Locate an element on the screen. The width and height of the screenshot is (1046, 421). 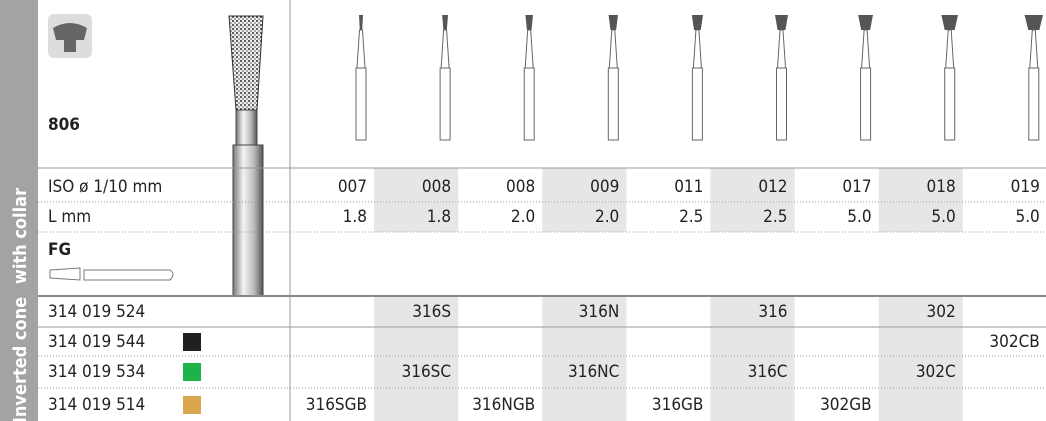
iso-value: 019 is located at coordinates (1025, 187).